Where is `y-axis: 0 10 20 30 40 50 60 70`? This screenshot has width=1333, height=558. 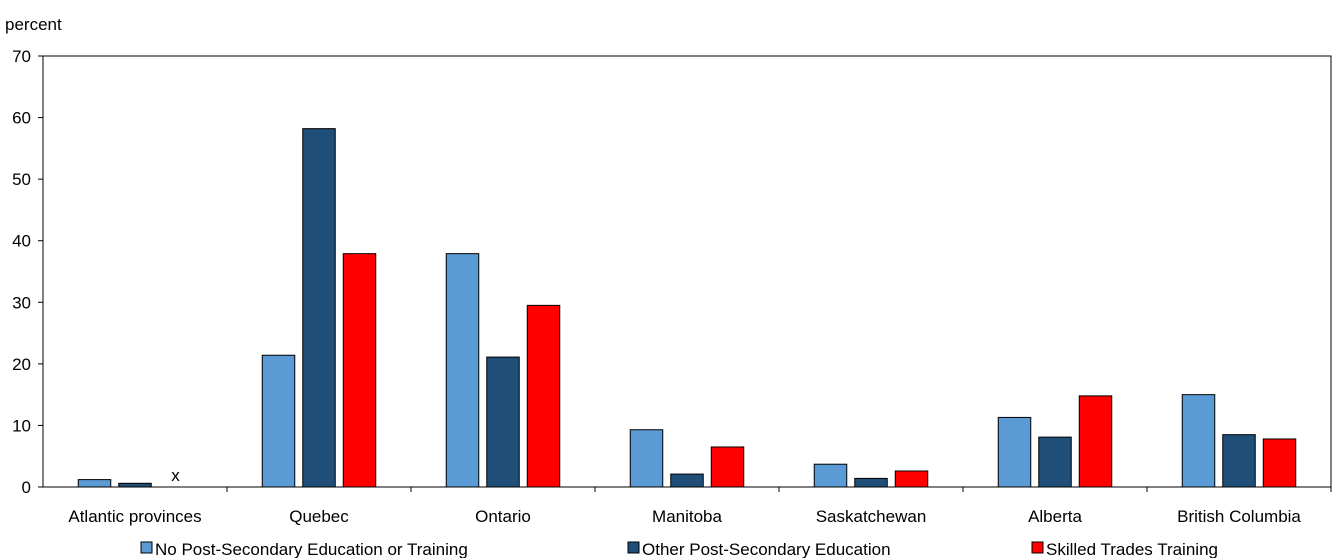 y-axis: 0 10 20 30 40 50 60 70 is located at coordinates (27, 272).